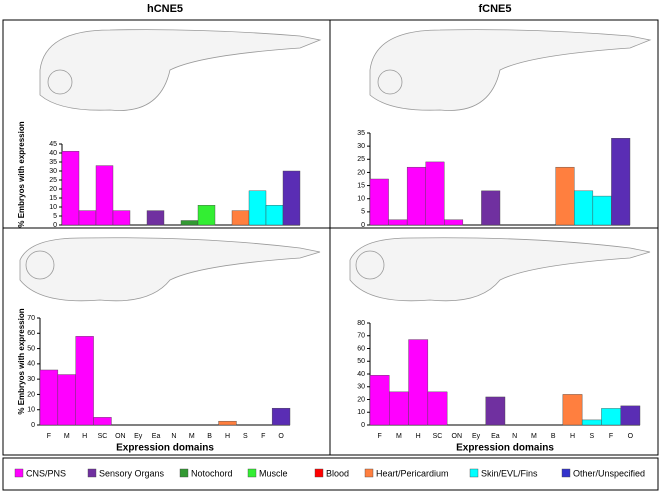  I want to click on x-axis-title: Expression domains, so click(165, 448).